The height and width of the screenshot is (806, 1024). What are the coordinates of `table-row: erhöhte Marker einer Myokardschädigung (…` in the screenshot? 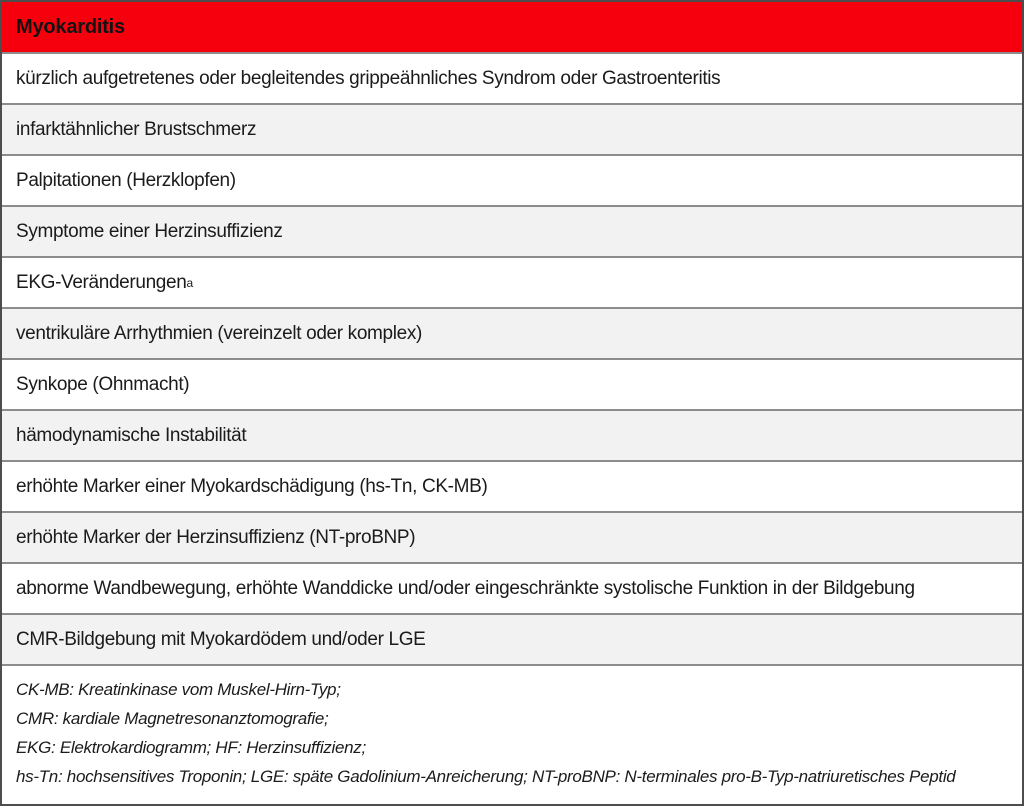 It's located at (512, 485).